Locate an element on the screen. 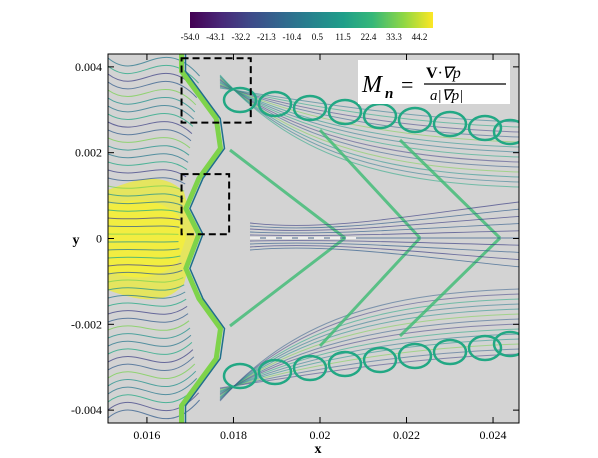 This screenshot has height=458, width=598. y-tick-label: 0 is located at coordinates (99, 239).